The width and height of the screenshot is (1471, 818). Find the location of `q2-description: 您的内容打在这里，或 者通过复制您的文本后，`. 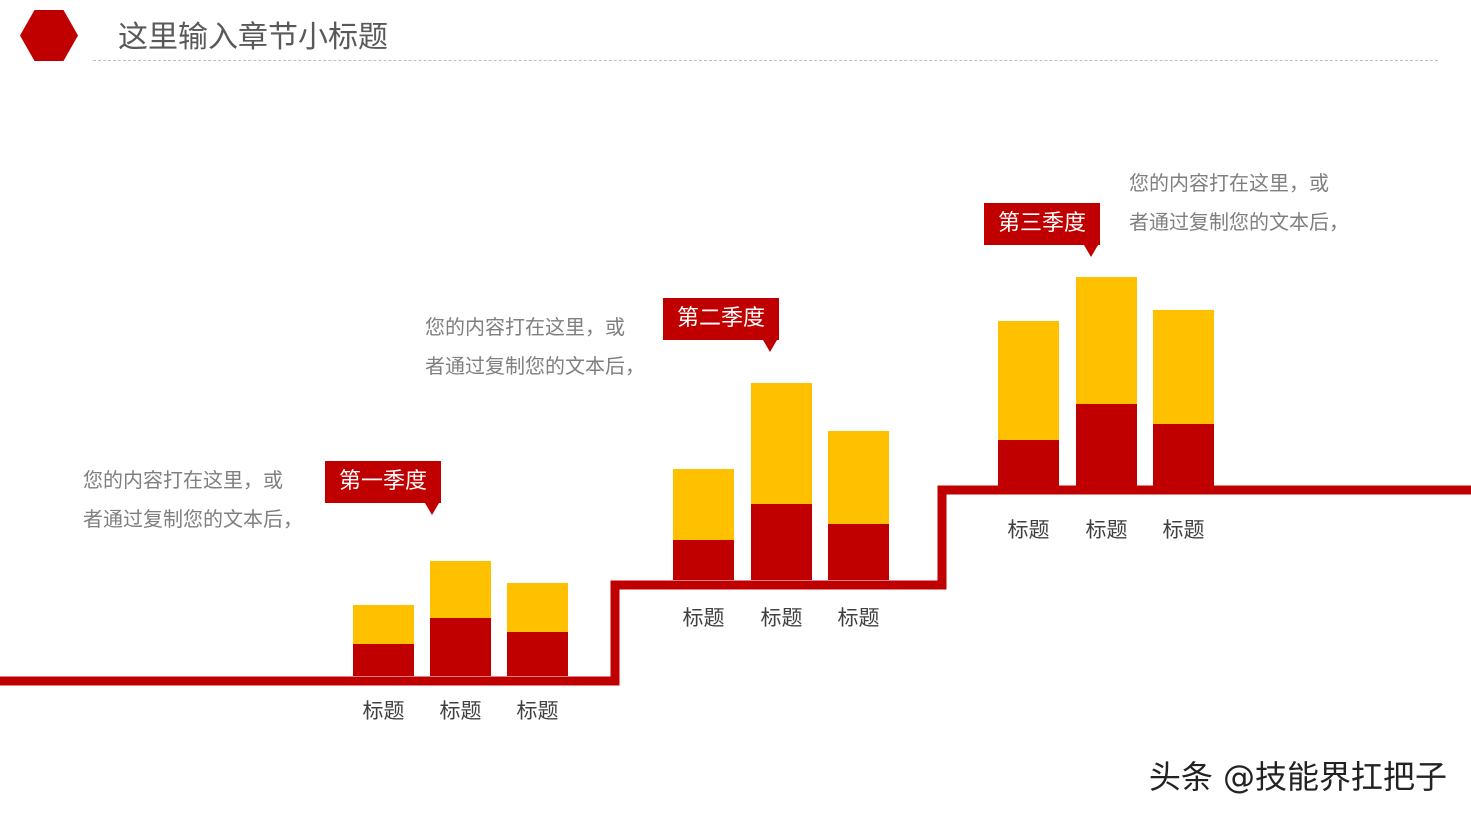

q2-description: 您的内容打在这里，或 者通过复制您的文本后， is located at coordinates (535, 347).